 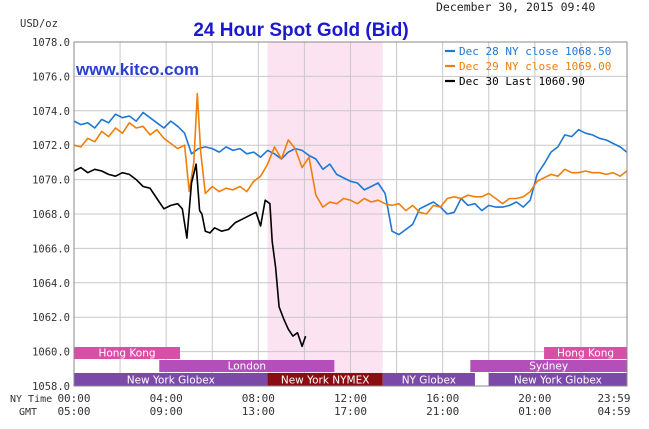 What do you see at coordinates (350, 411) in the screenshot?
I see `x-tick-gmt: 17:00` at bounding box center [350, 411].